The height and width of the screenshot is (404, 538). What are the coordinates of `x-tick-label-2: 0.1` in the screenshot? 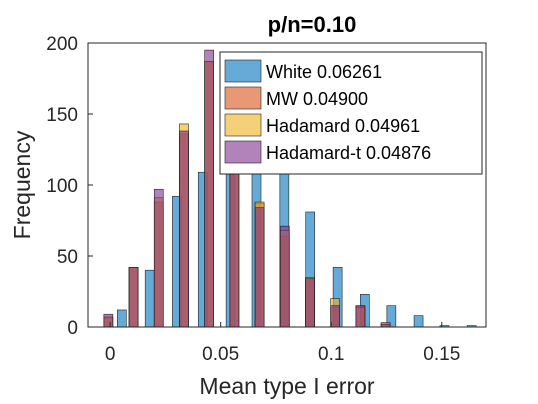 It's located at (331, 354).